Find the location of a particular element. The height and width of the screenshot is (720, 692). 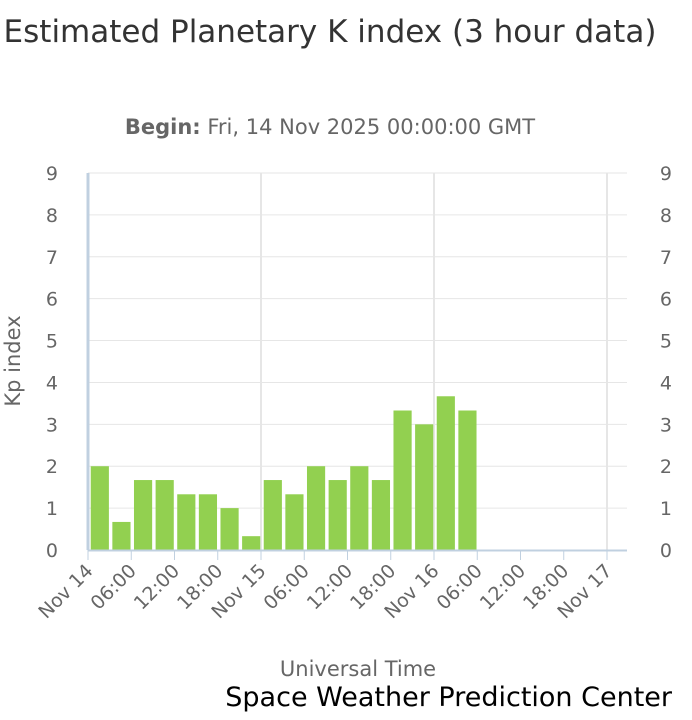

y-tick-label: 5 is located at coordinates (52, 342).